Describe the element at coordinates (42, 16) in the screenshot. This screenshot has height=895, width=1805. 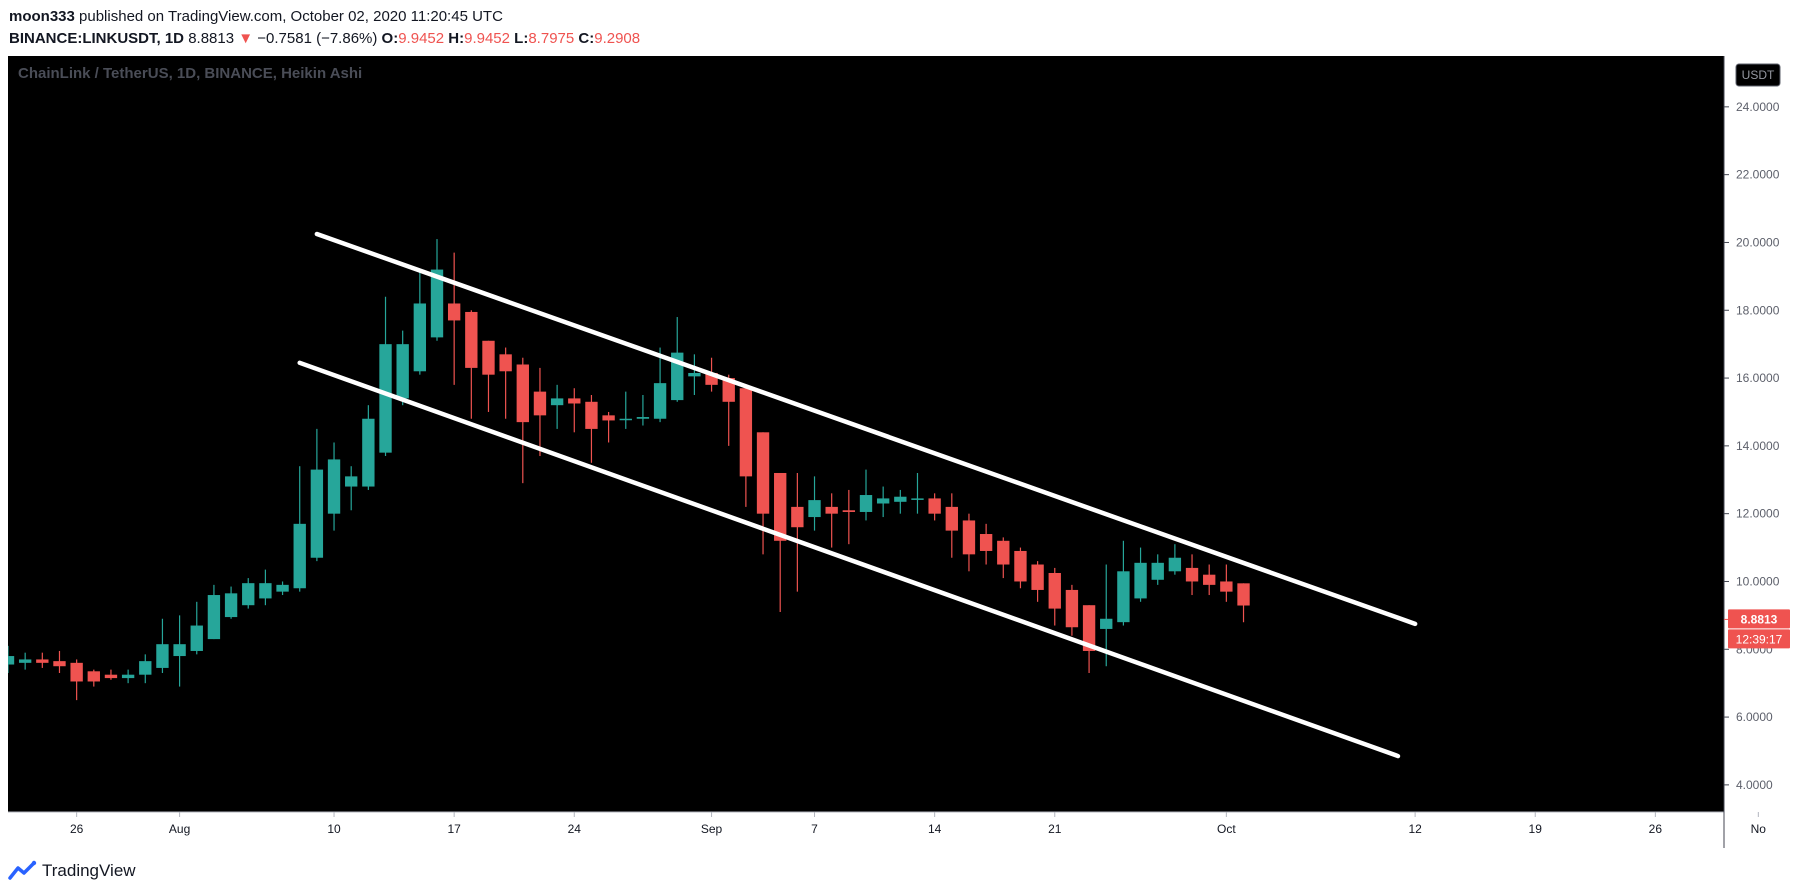
I see `author-name: moon333` at that location.